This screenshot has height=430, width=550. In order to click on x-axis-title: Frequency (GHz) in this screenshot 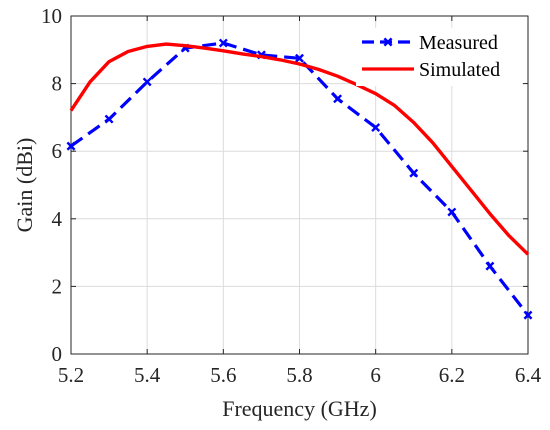, I will do `click(299, 408)`.